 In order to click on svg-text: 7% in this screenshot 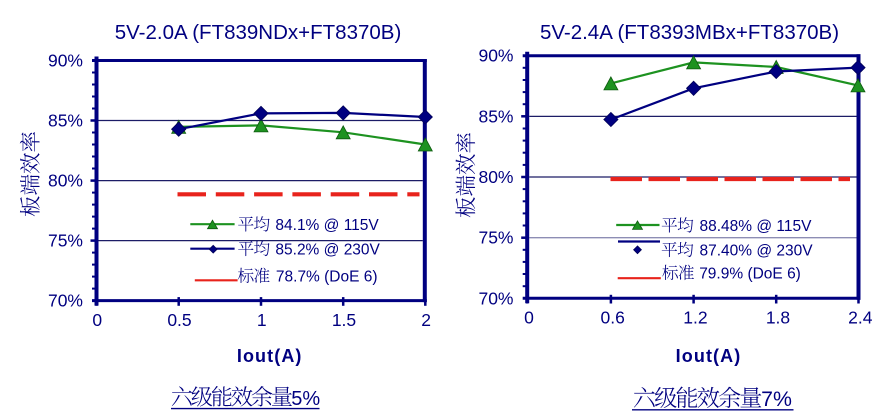, I will do `click(776, 399)`.